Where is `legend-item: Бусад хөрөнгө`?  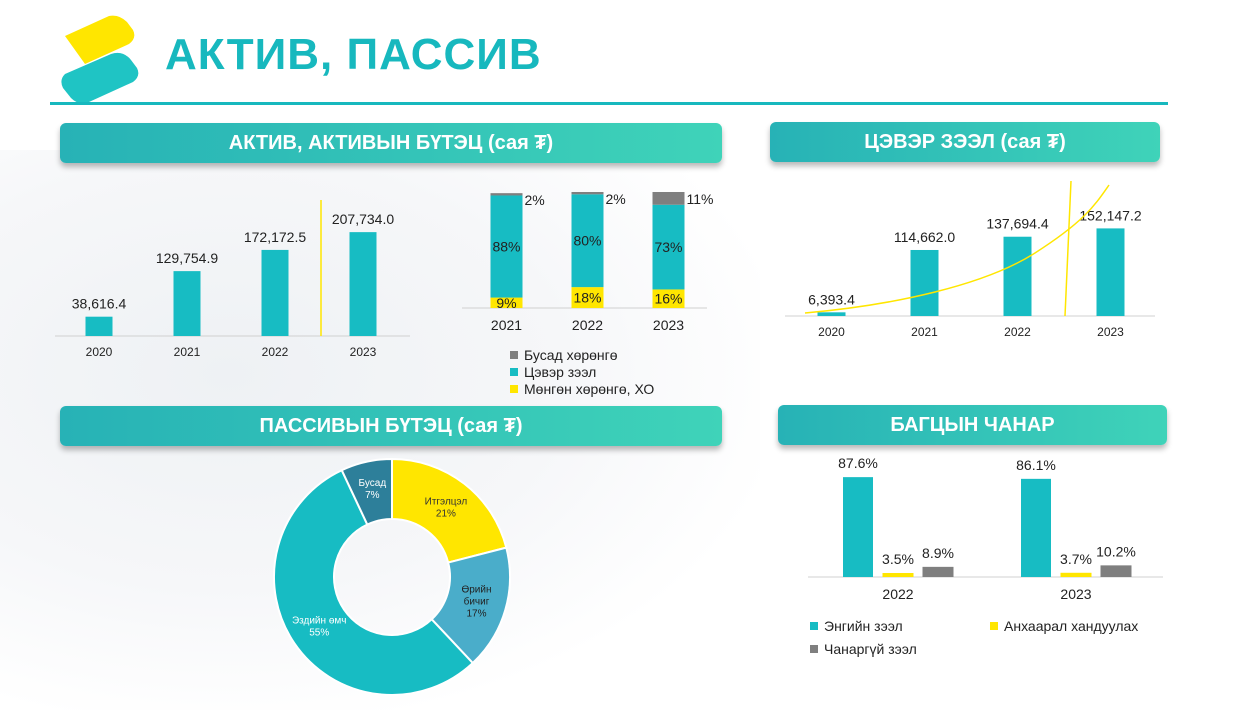 legend-item: Бусад хөрөнгө is located at coordinates (582, 354).